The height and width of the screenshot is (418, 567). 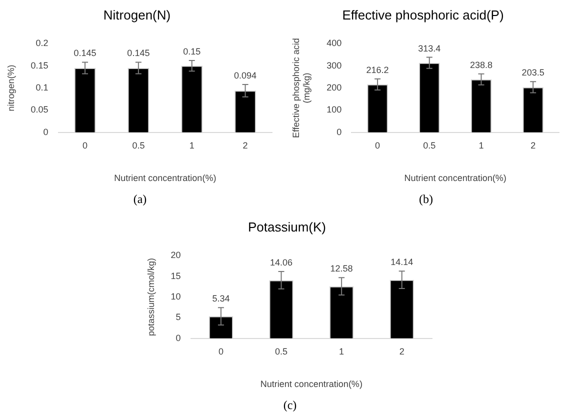 What do you see at coordinates (533, 73) in the screenshot?
I see `data-label: 203.5` at bounding box center [533, 73].